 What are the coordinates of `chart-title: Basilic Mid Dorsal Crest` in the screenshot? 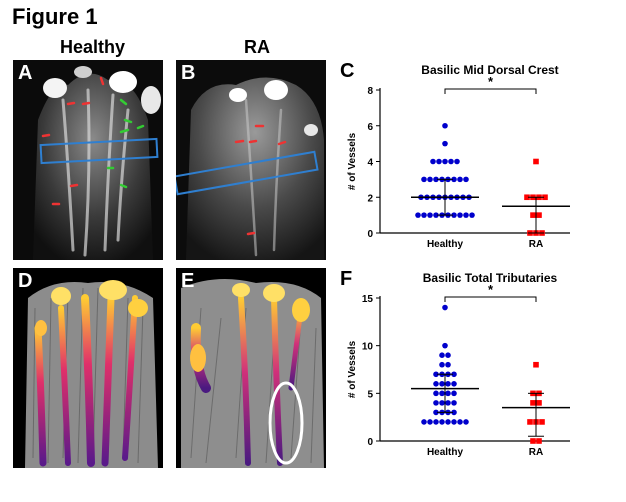 It's located at (489, 70).